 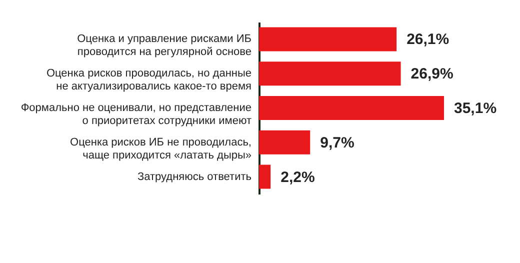 What do you see at coordinates (194, 176) in the screenshot?
I see `y-tick-label: Затрудняюсь ответить` at bounding box center [194, 176].